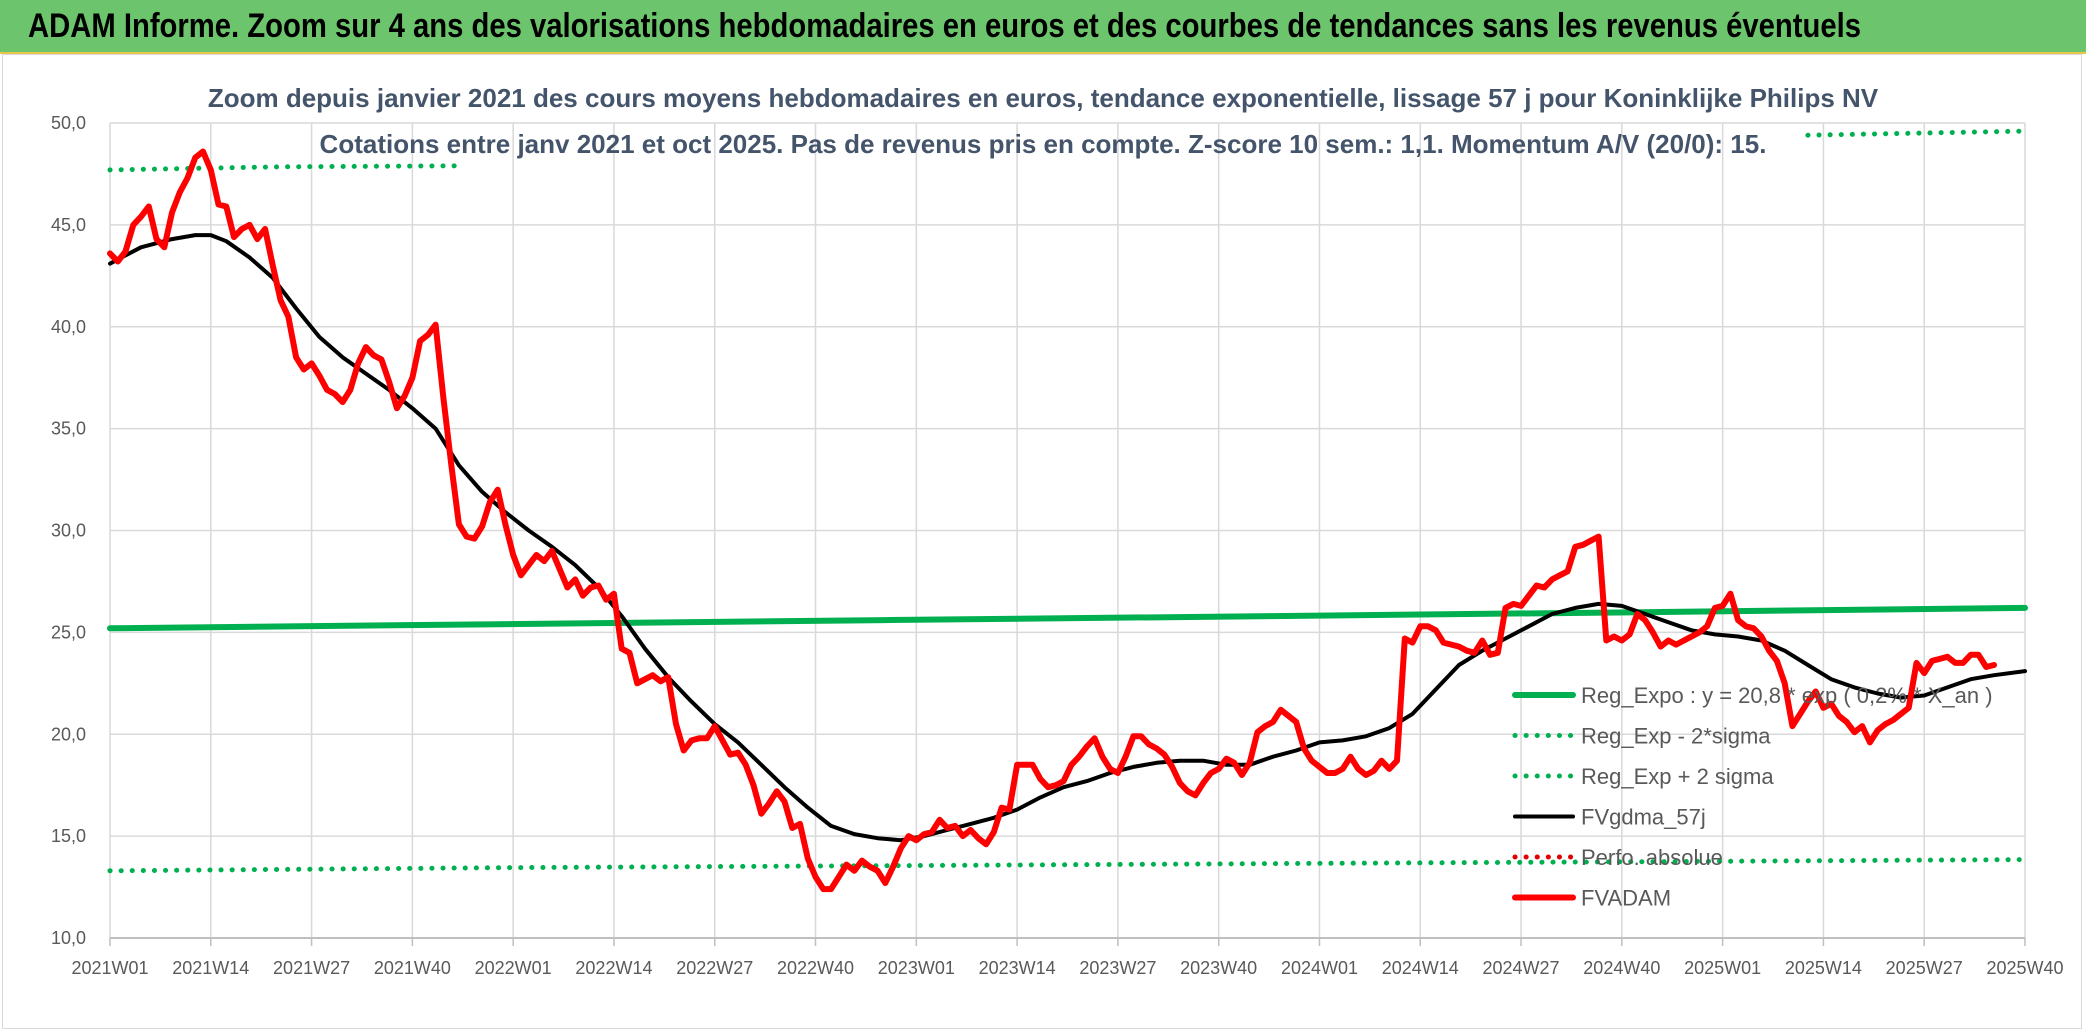 The width and height of the screenshot is (2086, 1031). Describe the element at coordinates (1924, 968) in the screenshot. I see `x-tick-label: 2025W27` at that location.